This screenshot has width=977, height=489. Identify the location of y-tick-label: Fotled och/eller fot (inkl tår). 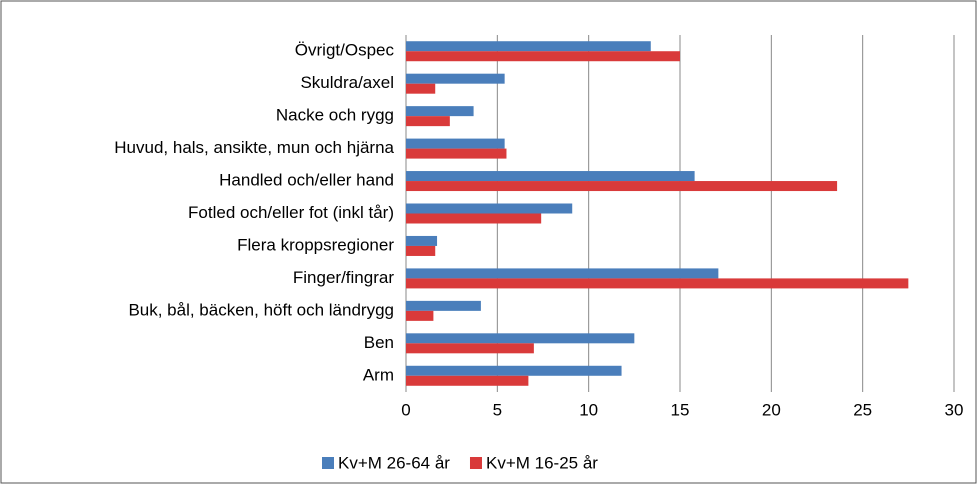
(291, 212).